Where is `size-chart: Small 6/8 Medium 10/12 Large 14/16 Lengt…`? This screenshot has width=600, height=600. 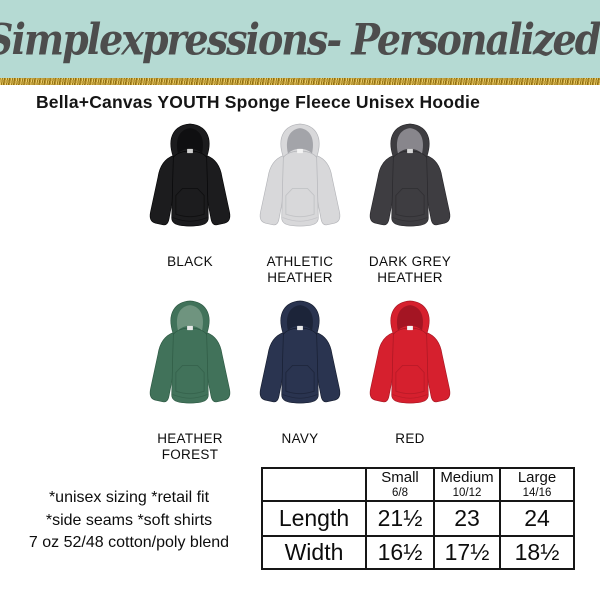 size-chart: Small 6/8 Medium 10/12 Large 14/16 Lengt… is located at coordinates (418, 518).